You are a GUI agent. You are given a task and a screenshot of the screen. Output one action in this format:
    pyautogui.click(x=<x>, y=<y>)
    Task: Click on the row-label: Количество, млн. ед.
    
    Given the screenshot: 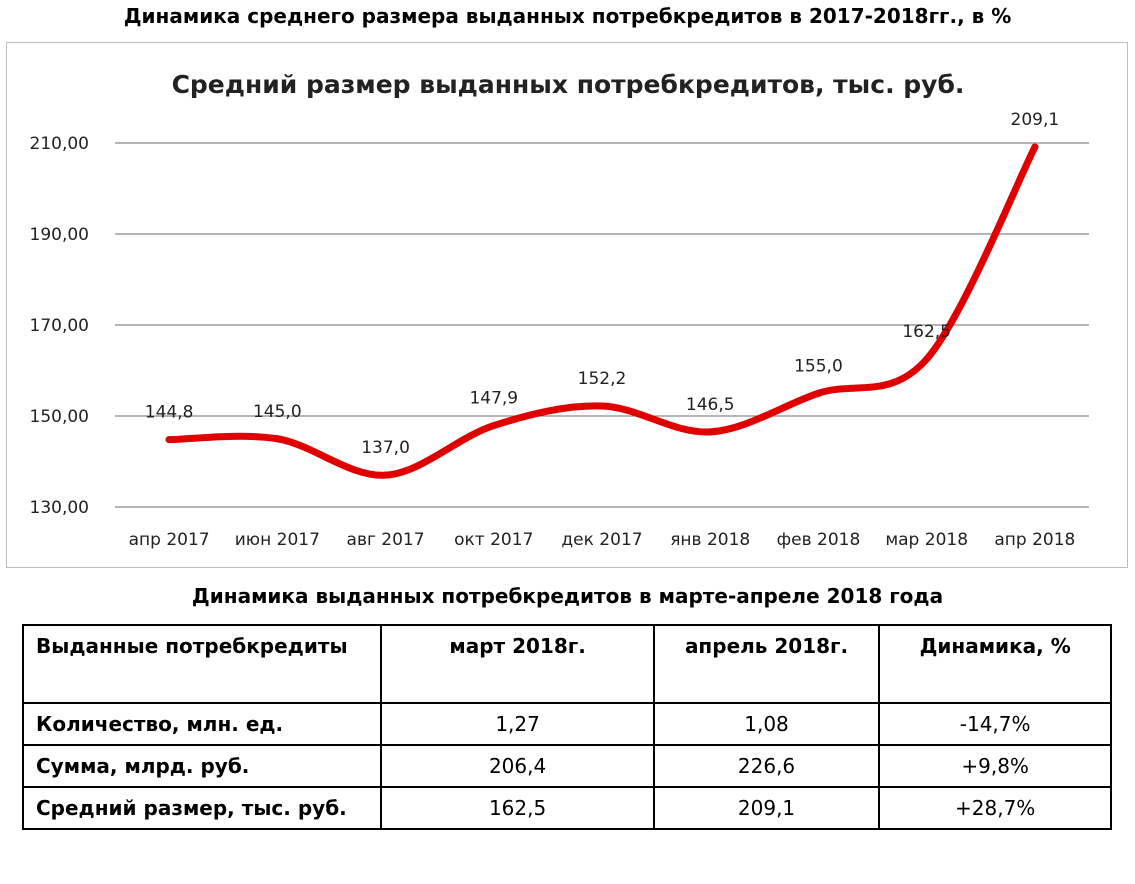 What is the action you would take?
    pyautogui.click(x=202, y=724)
    